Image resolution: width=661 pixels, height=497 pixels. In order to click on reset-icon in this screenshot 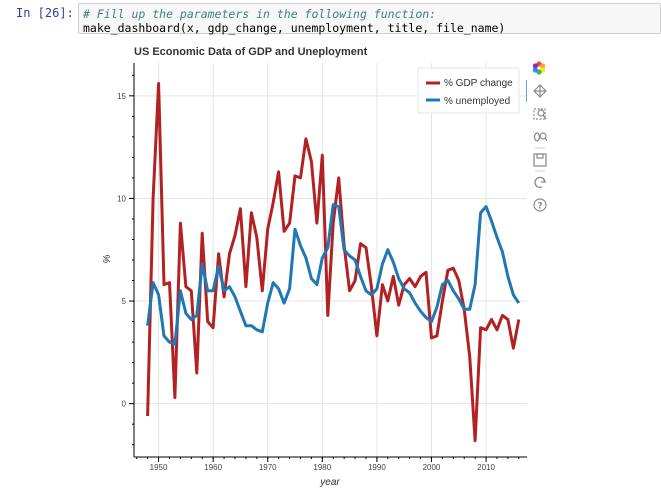, I will do `click(540, 182)`.